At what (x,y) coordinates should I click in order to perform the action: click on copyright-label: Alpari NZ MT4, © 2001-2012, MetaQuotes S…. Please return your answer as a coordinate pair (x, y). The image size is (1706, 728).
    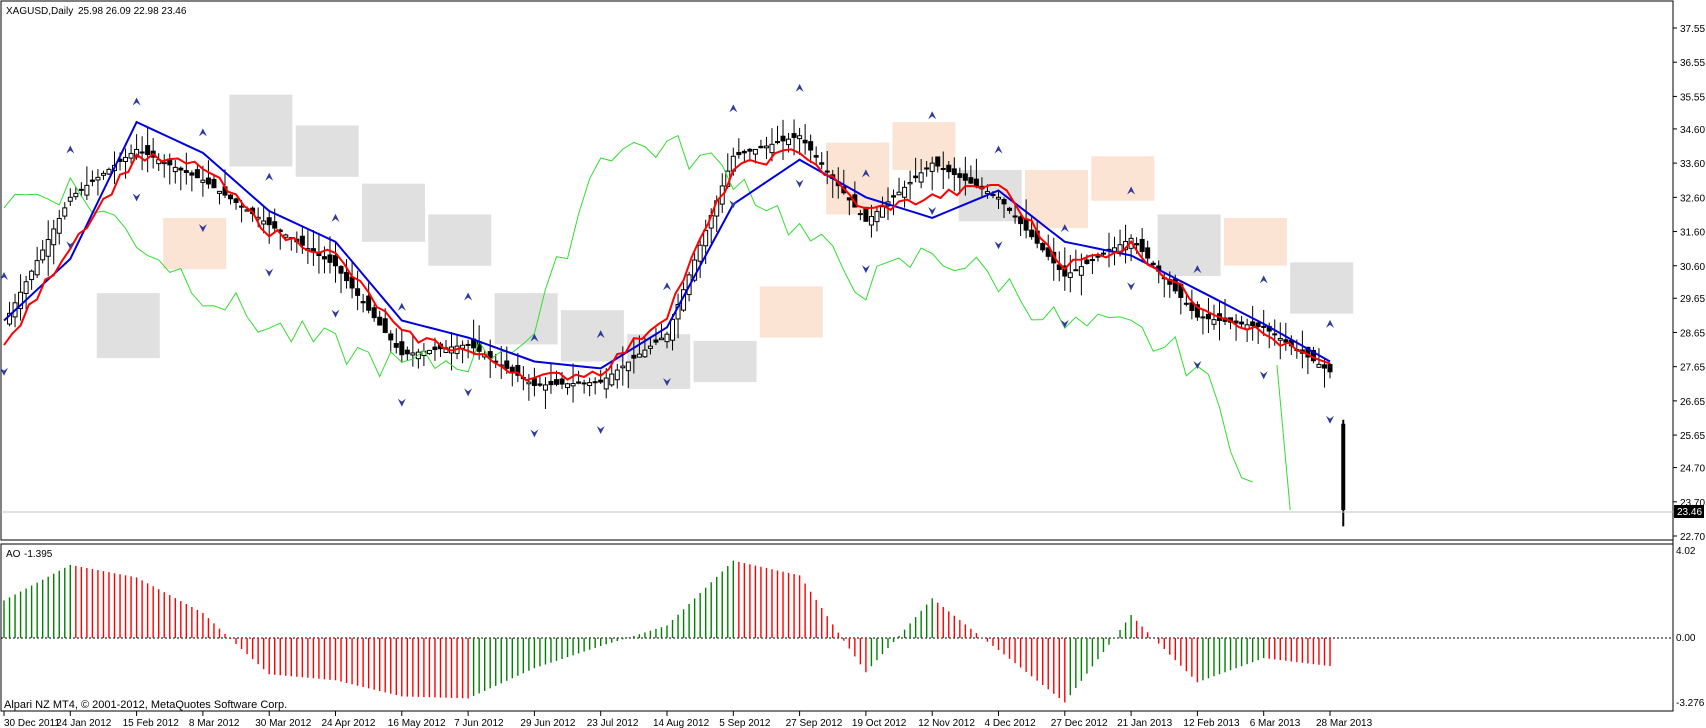
    Looking at the image, I should click on (145, 705).